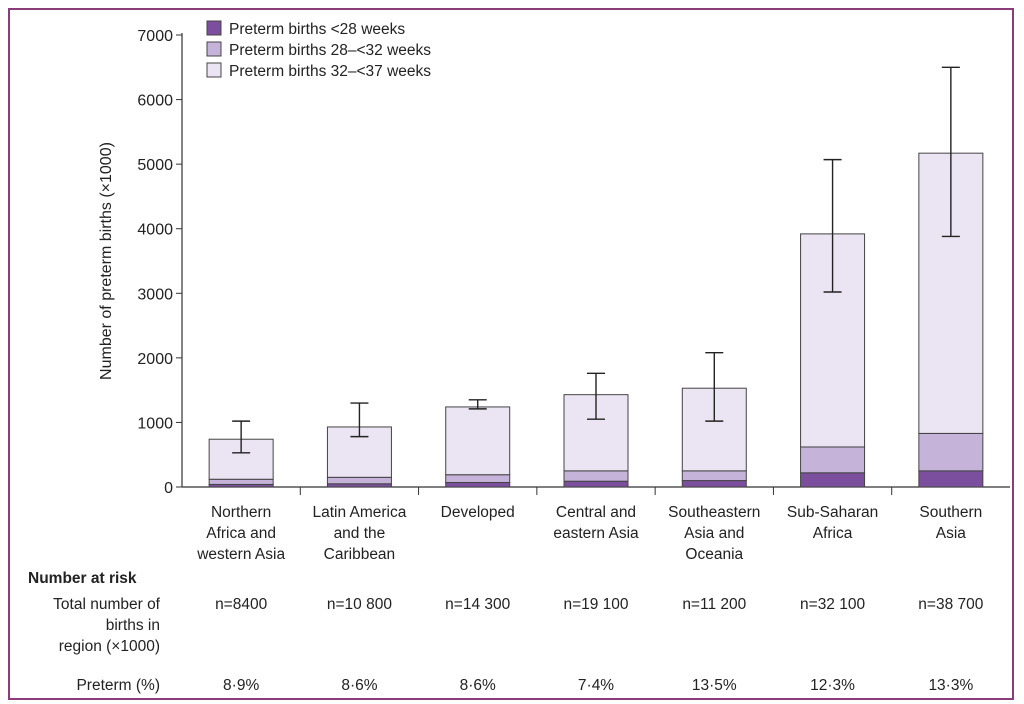 The width and height of the screenshot is (1024, 704). What do you see at coordinates (477, 604) in the screenshot?
I see `total-births-value: n=14 300` at bounding box center [477, 604].